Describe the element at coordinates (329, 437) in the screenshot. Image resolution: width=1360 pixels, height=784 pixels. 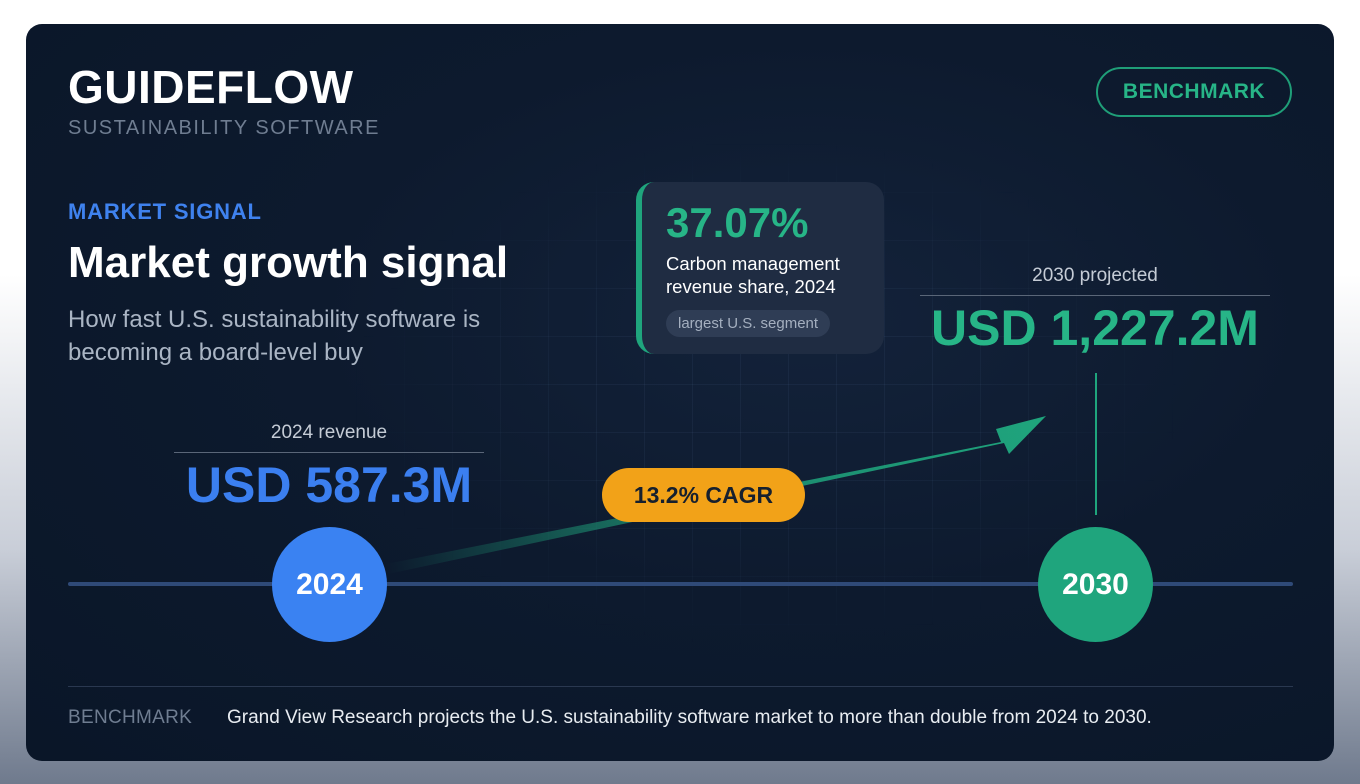
I see `revenue-2024-caption: 2024 revenue` at that location.